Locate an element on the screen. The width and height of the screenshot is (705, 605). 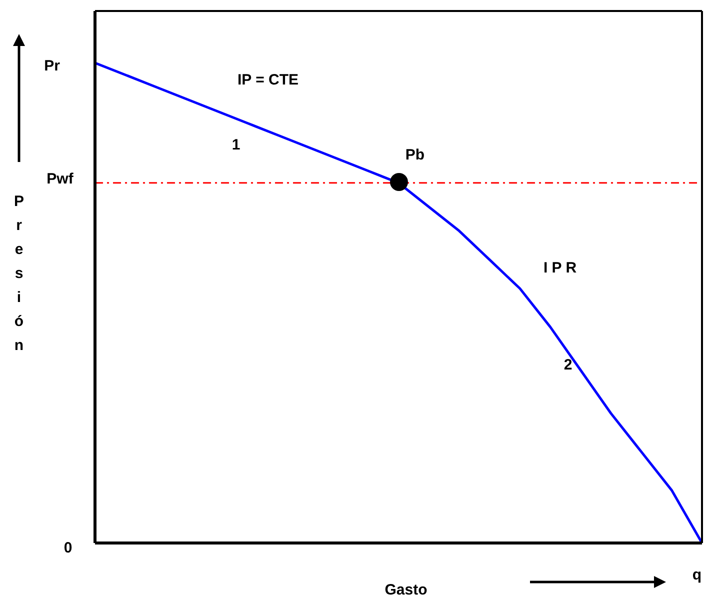
annotation: 2 is located at coordinates (568, 365).